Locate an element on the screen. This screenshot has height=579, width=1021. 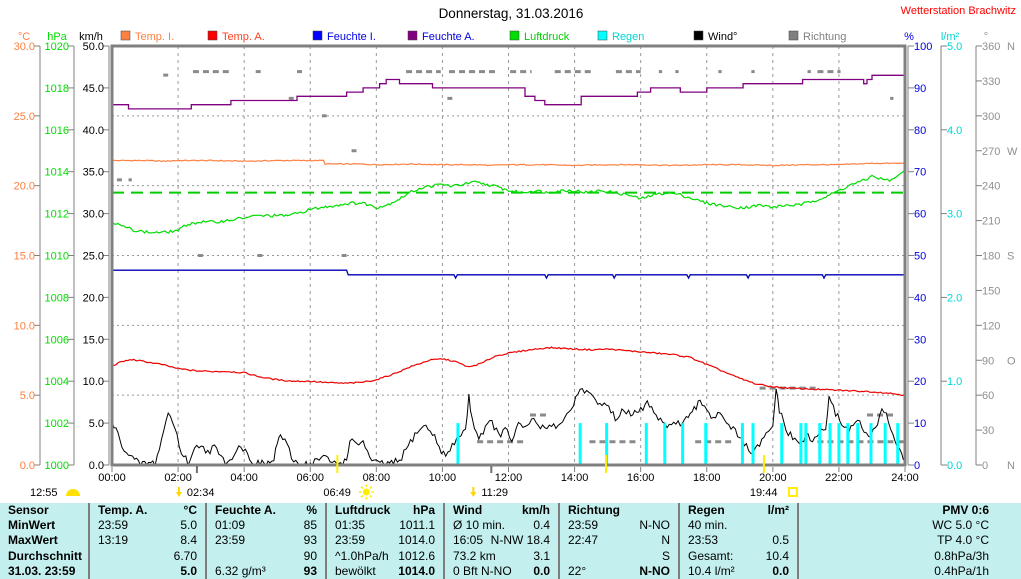
svg-text: N is located at coordinates (1011, 47).